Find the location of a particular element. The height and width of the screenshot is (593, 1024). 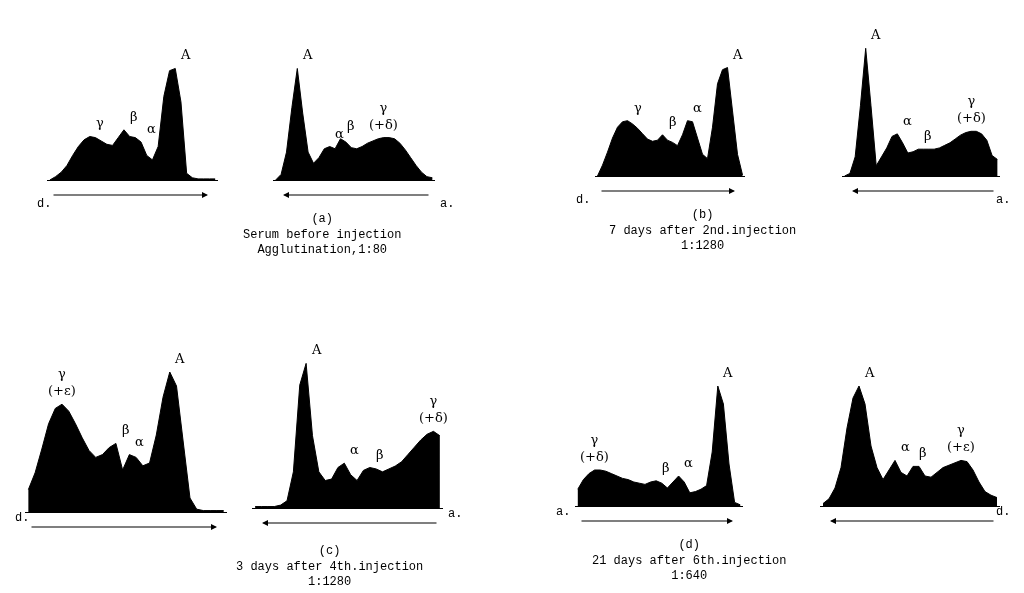

text: (c) 3 days after 4th.injection 1:1280 is located at coordinates (330, 567).